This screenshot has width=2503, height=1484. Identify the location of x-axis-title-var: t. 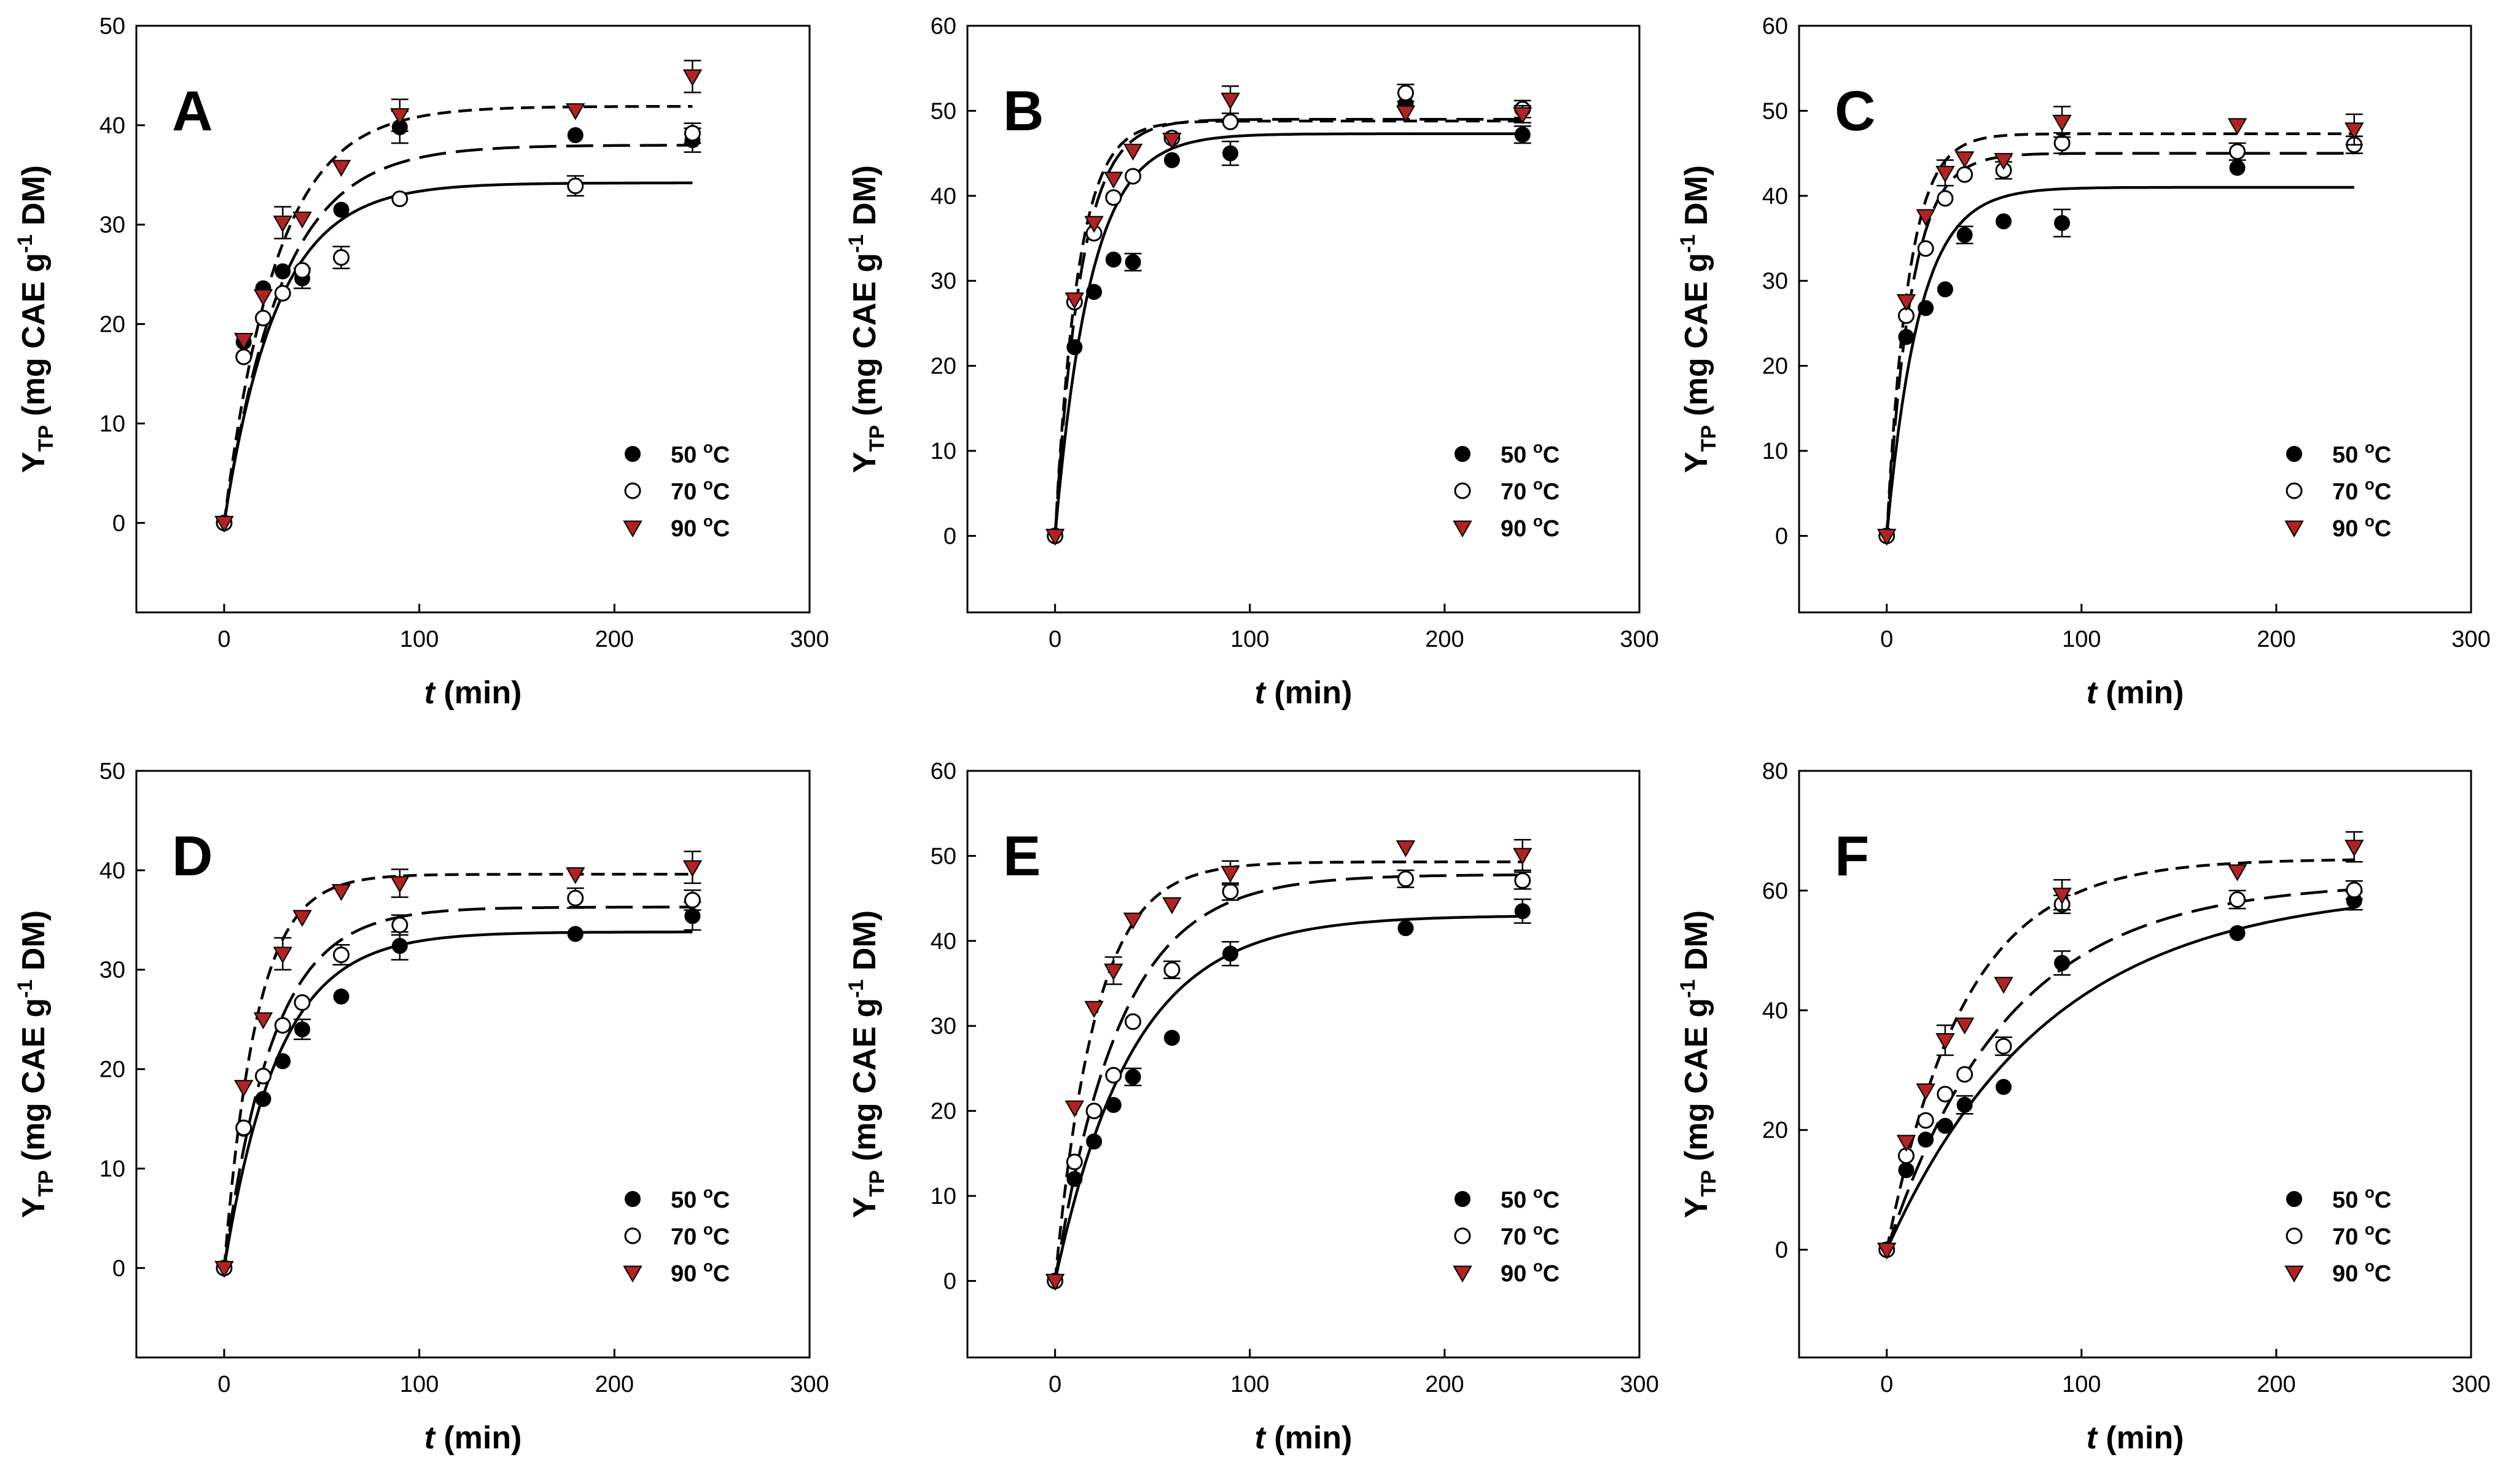
(430, 1438).